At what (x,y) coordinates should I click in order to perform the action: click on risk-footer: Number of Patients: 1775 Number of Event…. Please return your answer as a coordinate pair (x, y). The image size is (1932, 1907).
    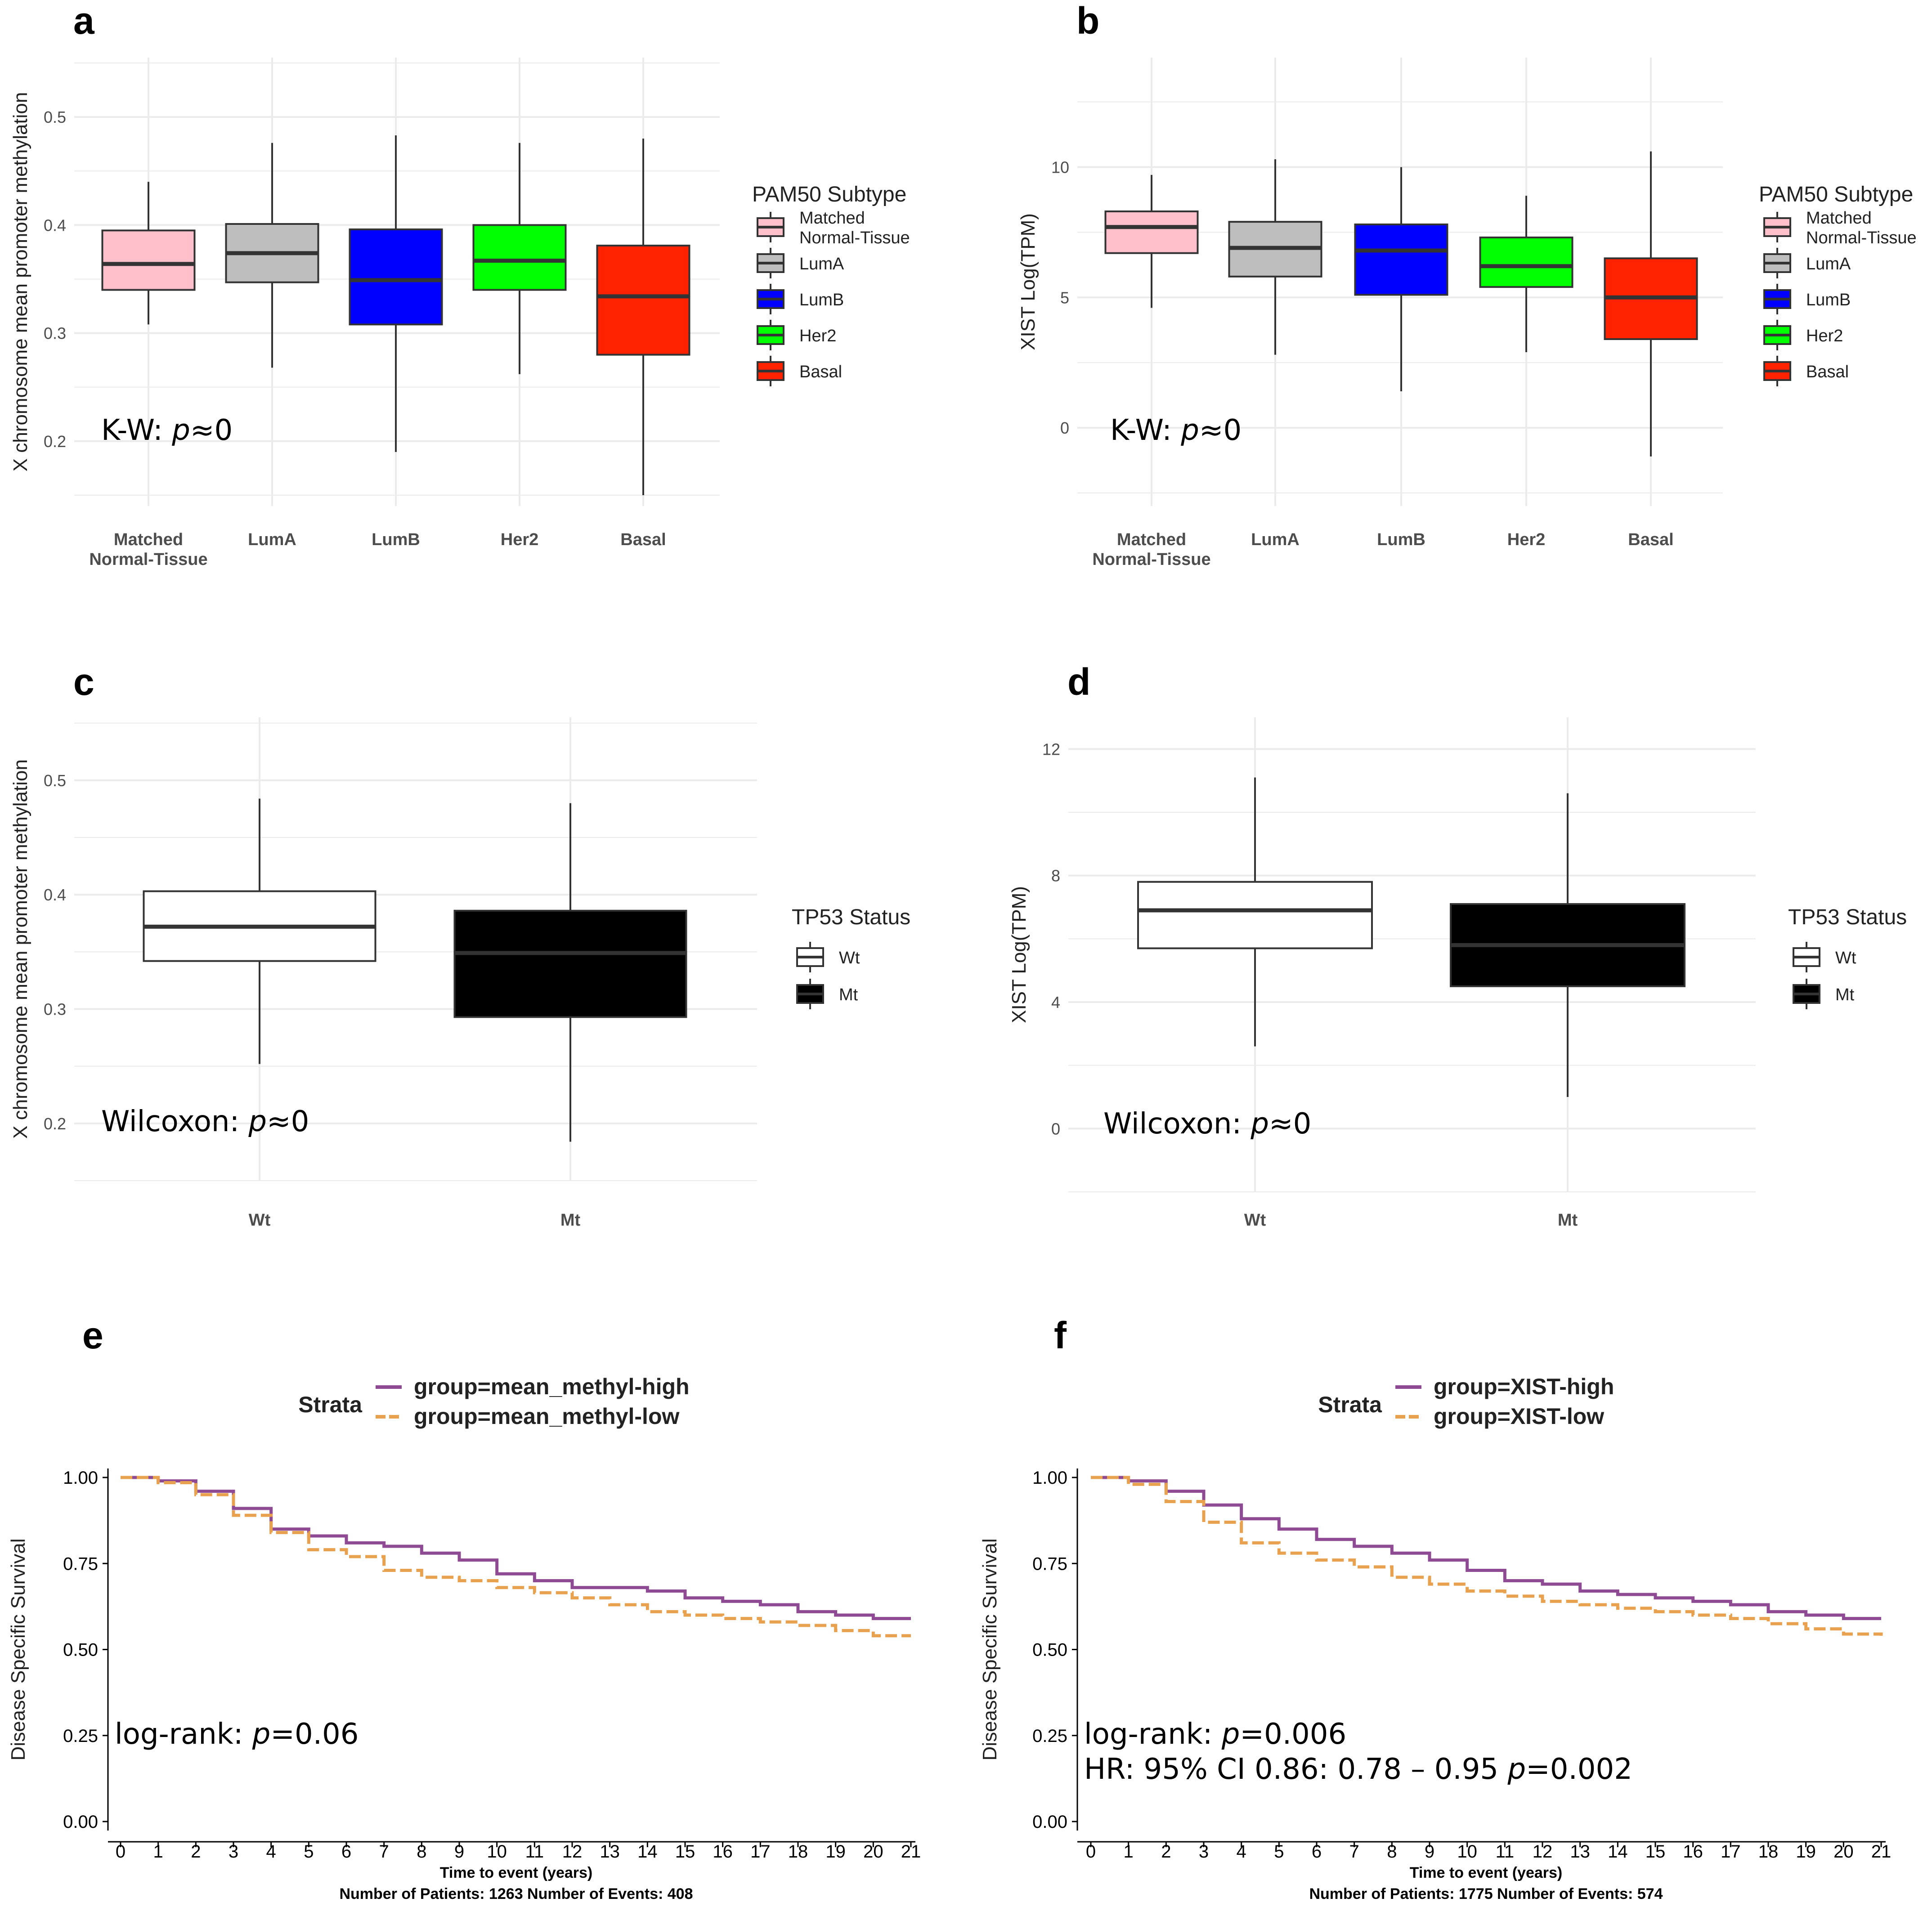
    Looking at the image, I should click on (1486, 1894).